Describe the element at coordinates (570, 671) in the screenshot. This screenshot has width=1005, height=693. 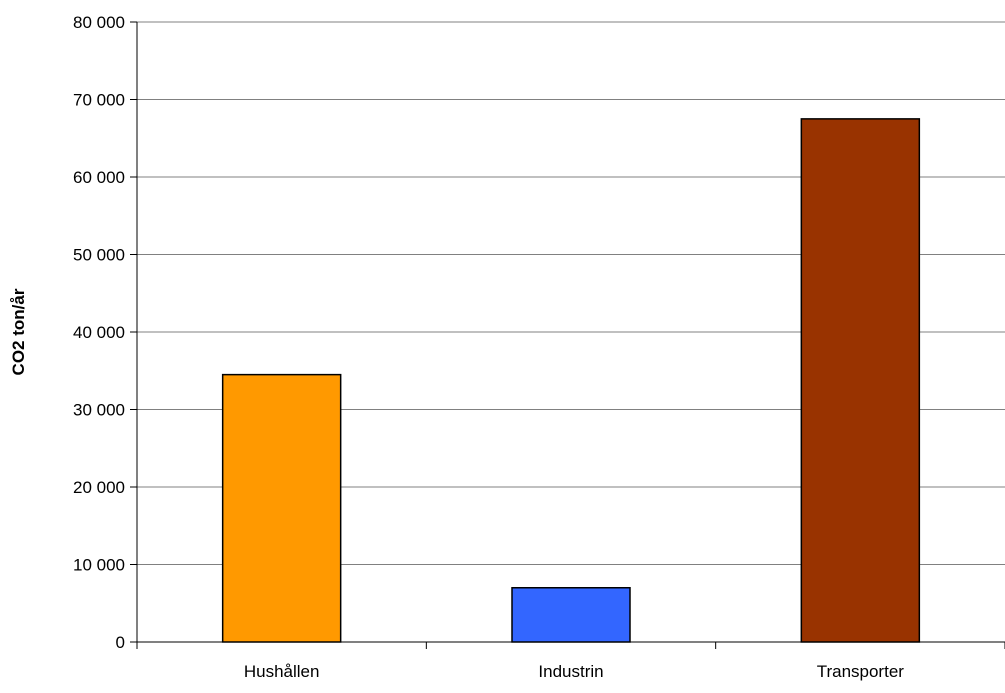
I see `x-tick-label: Industrin` at that location.